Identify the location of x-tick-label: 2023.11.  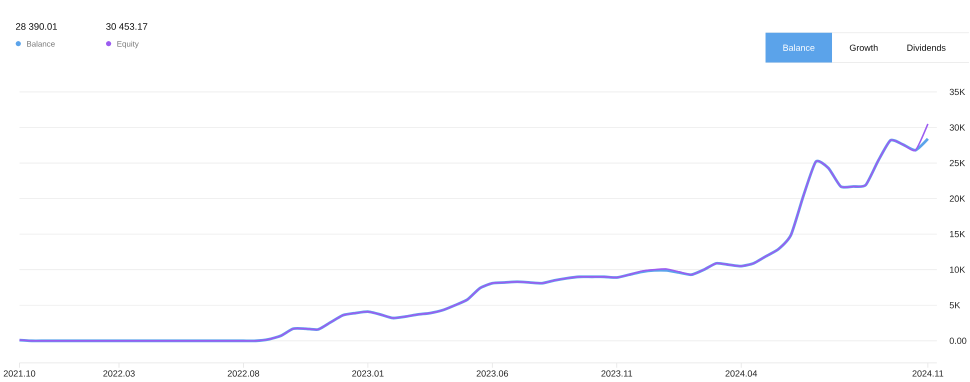
(616, 373).